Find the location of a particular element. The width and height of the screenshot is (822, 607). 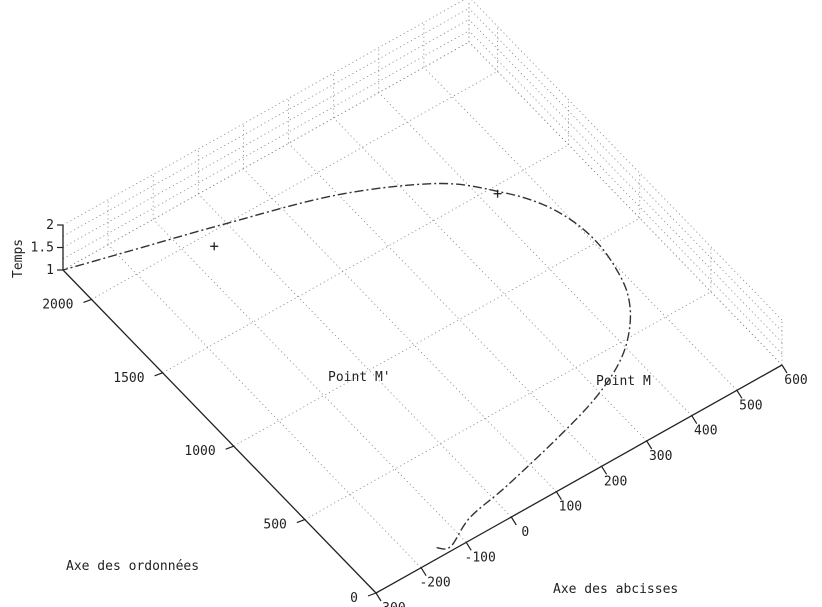

point-m-label: Point M is located at coordinates (623, 381).